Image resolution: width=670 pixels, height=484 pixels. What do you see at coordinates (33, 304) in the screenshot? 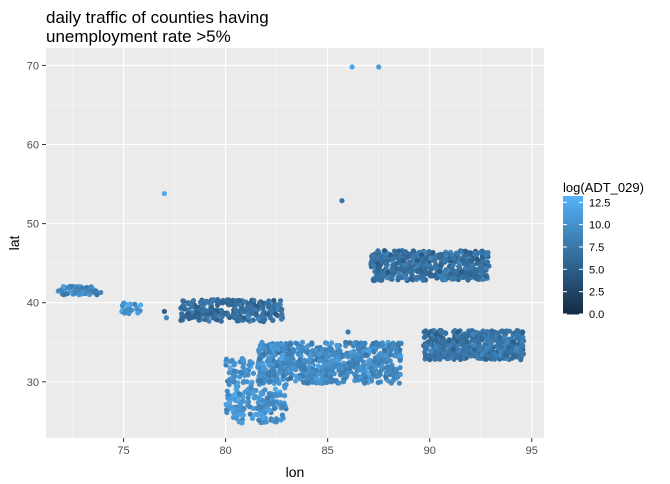
I see `y-tick-label: 40` at bounding box center [33, 304].